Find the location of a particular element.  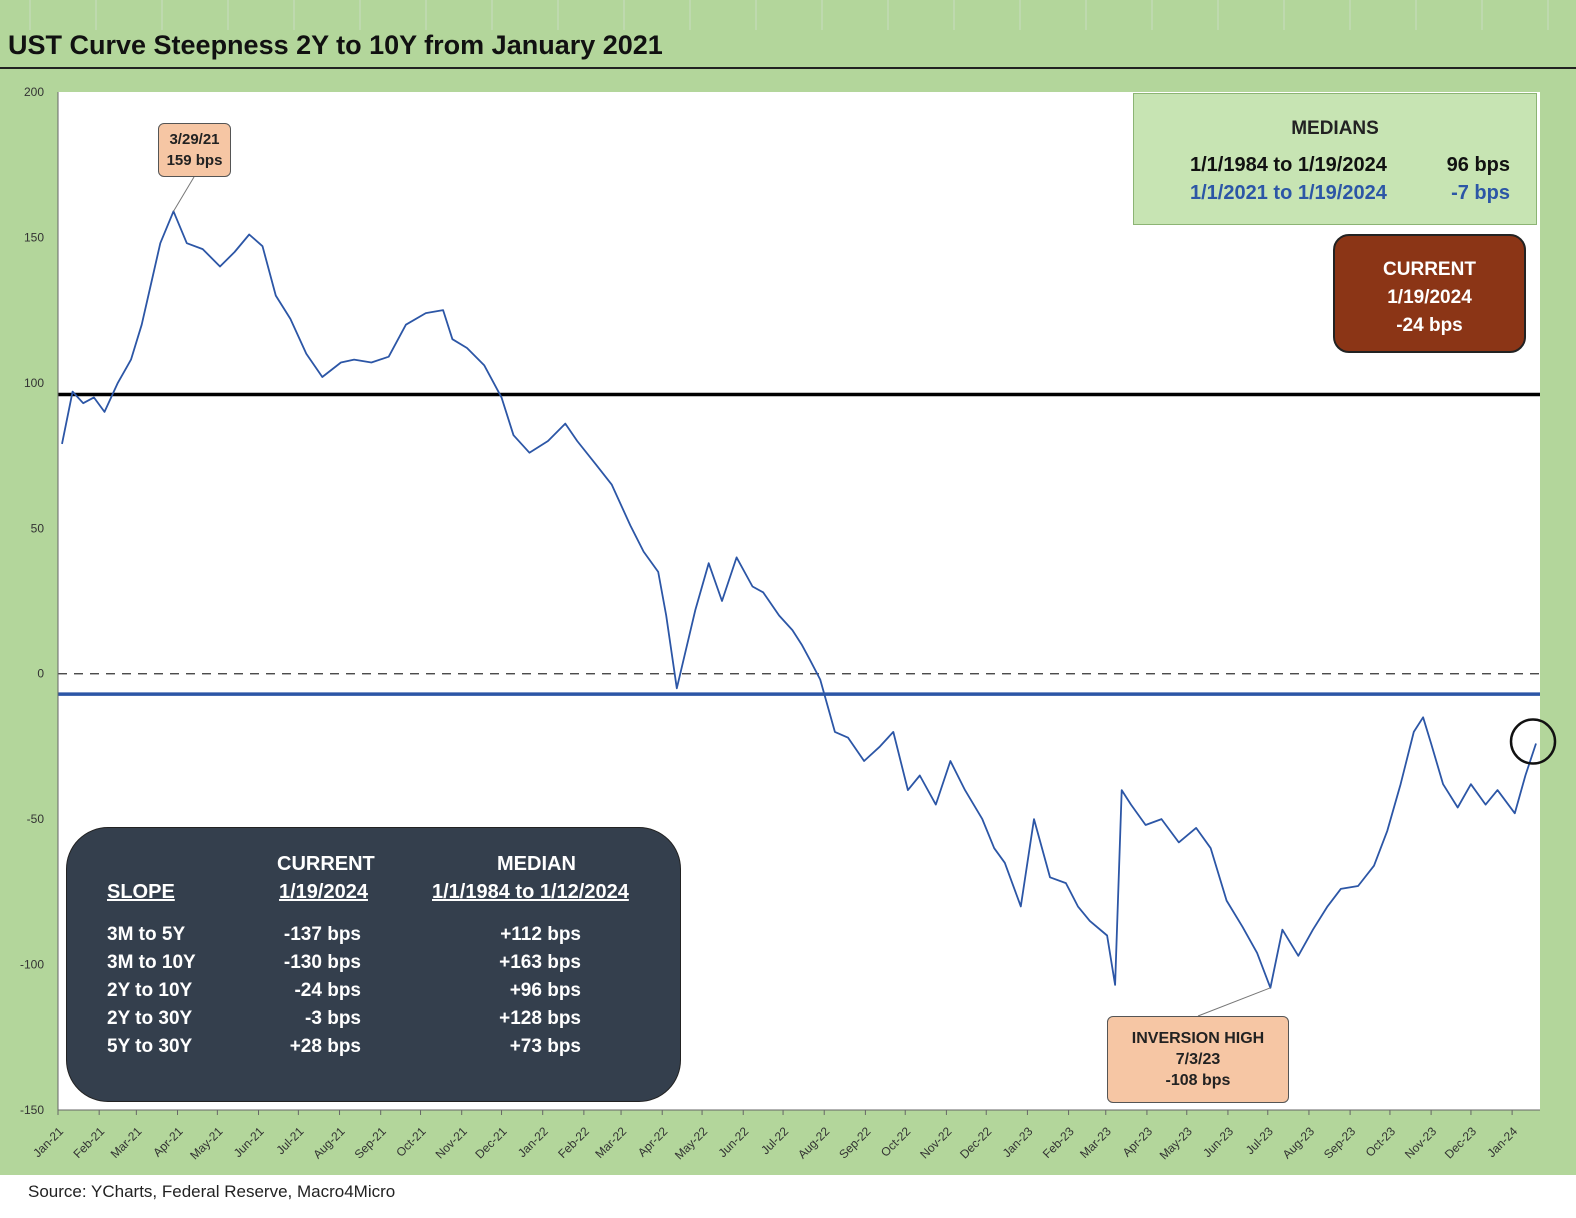

current-panel: CURRENT 1/19/2024 -24 bps is located at coordinates (1429, 293).